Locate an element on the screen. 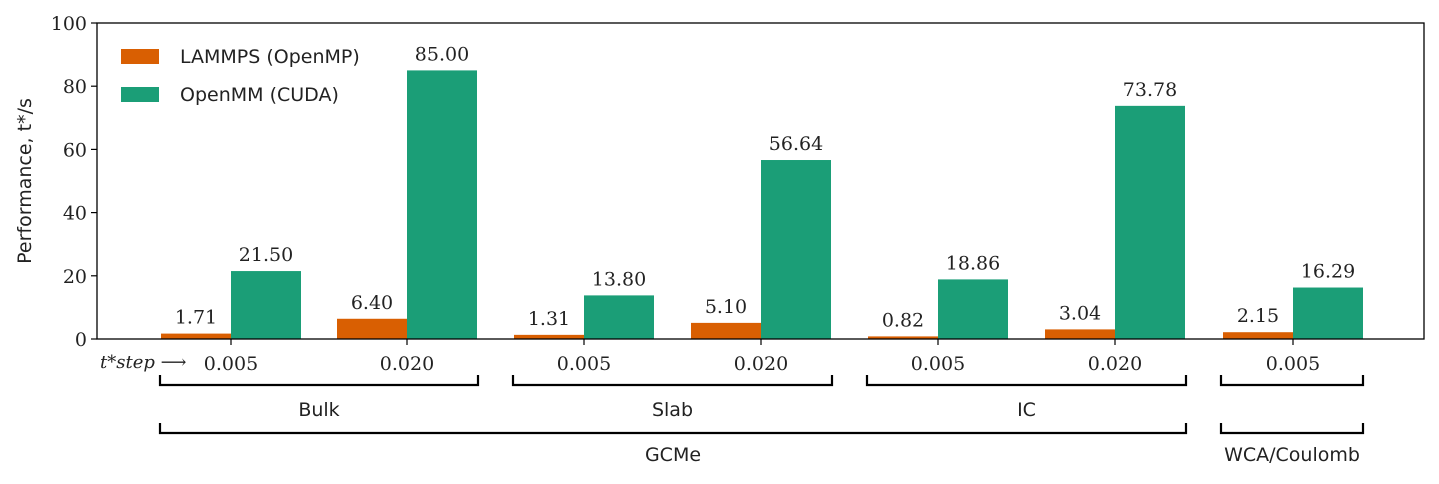  y-tick-label: 40 is located at coordinates (75, 214).